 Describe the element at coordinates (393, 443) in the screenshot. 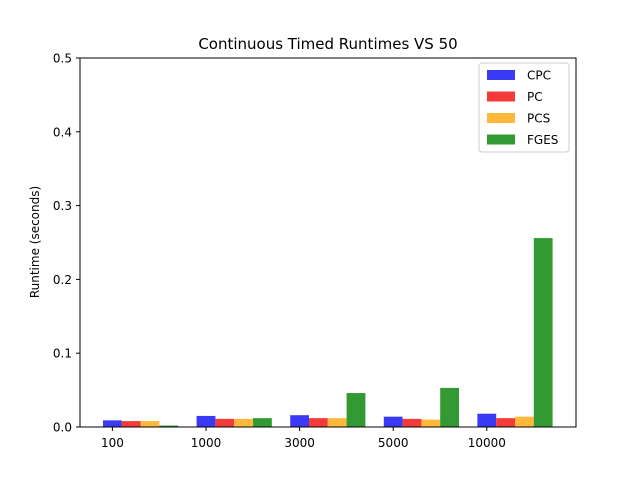

I see `x-tick-label: 5000` at that location.